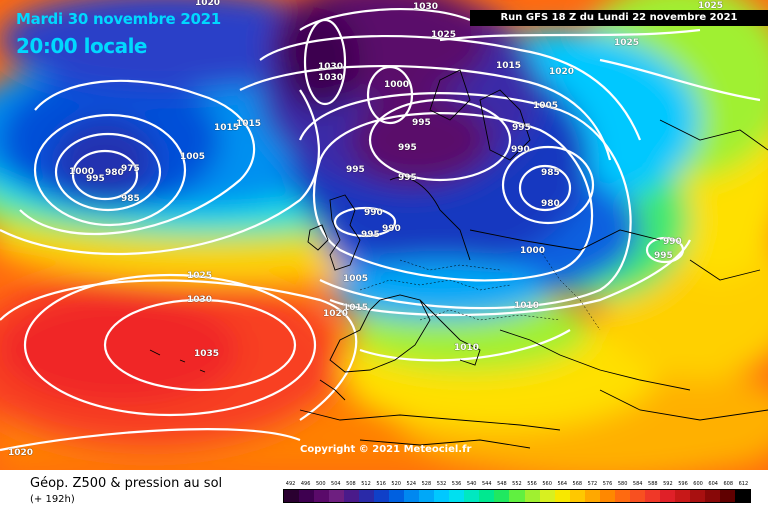  Describe the element at coordinates (130, 169) in the screenshot. I see `isobar-label: 975` at that location.